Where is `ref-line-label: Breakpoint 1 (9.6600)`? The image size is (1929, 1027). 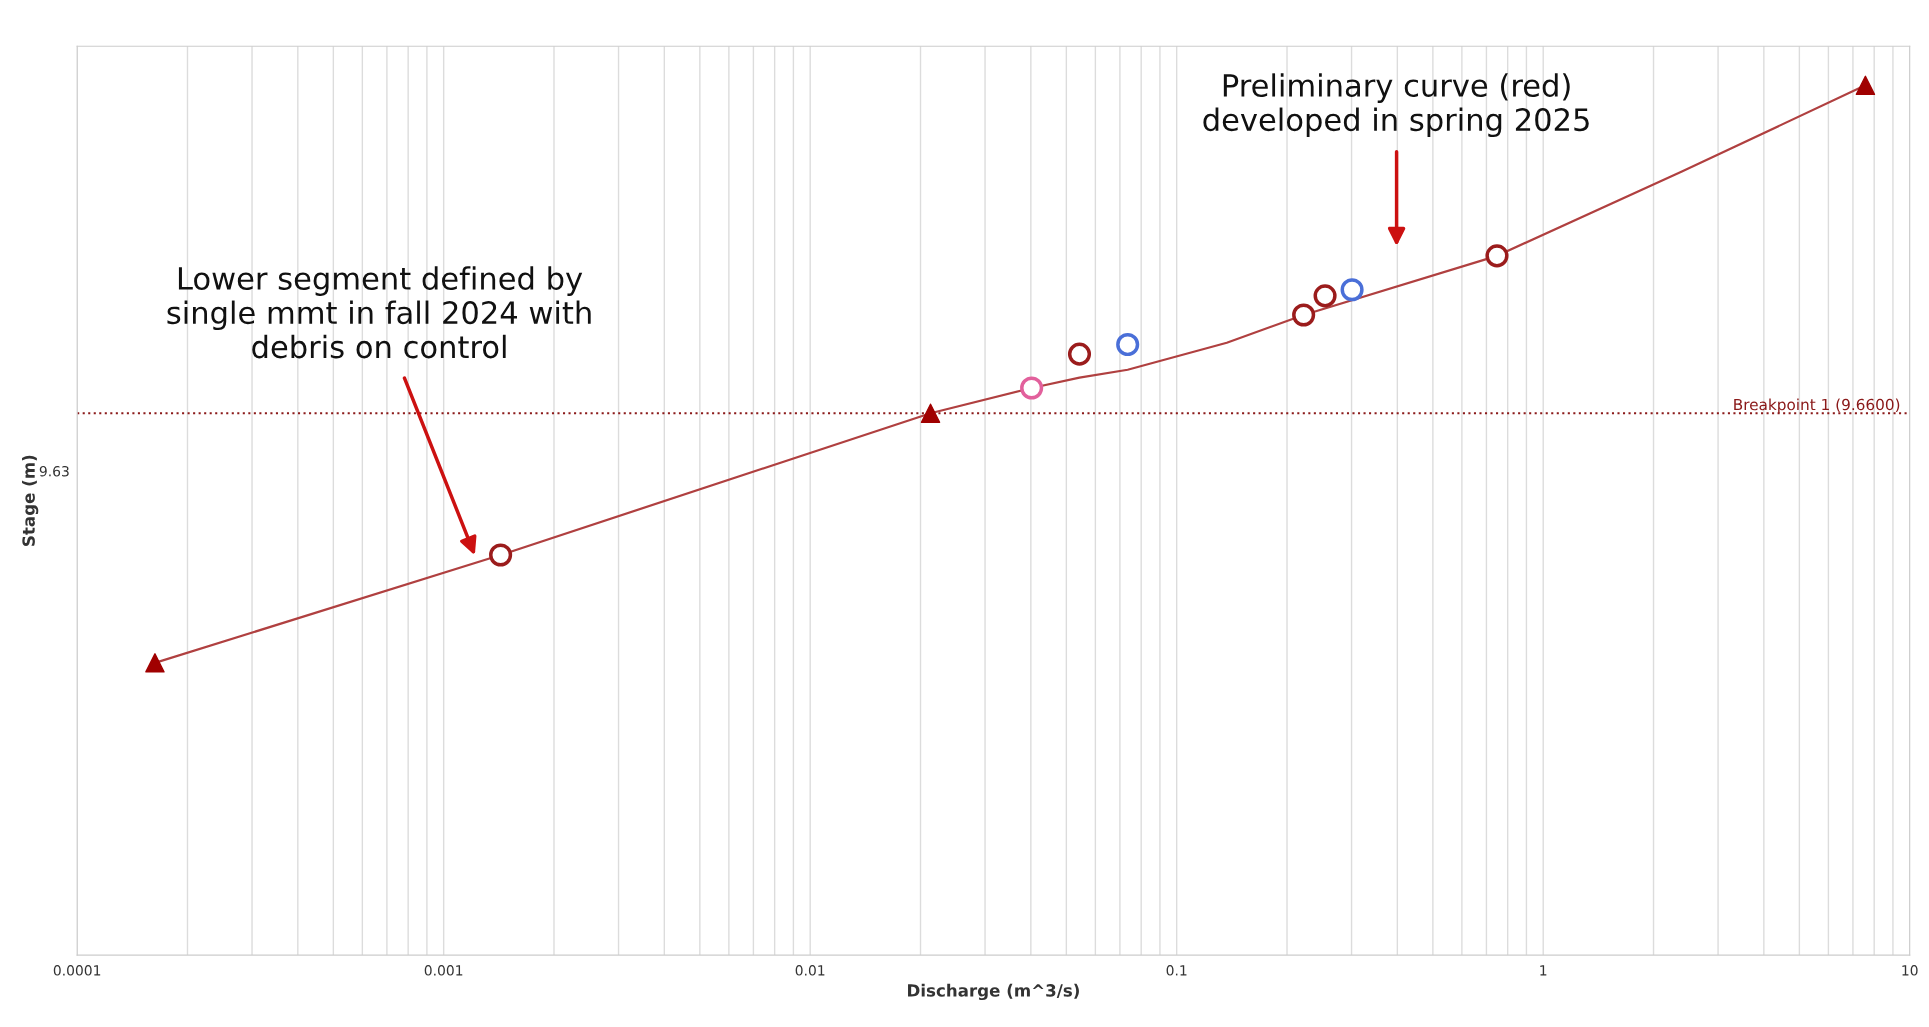 ref-line-label: Breakpoint 1 (9.6600) is located at coordinates (1817, 406).